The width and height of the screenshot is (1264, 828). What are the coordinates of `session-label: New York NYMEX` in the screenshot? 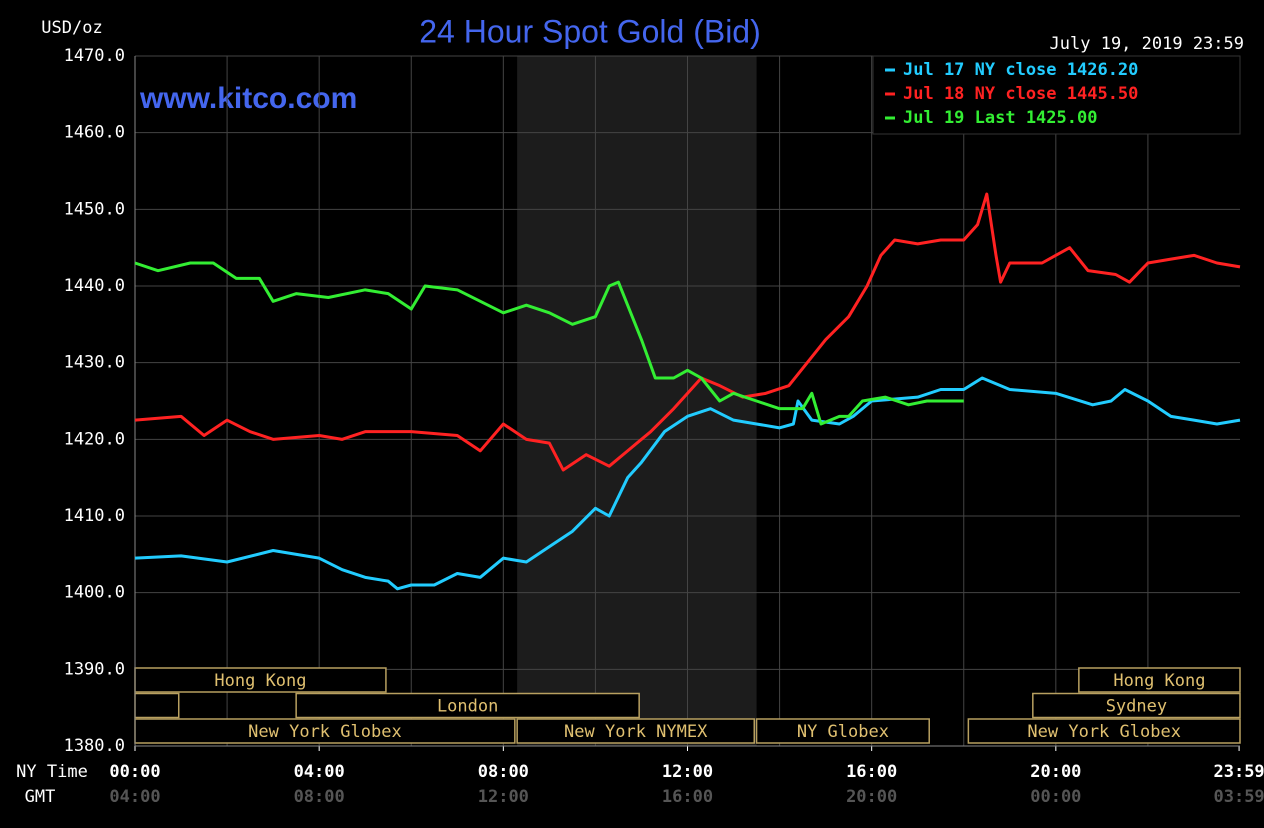 It's located at (636, 732).